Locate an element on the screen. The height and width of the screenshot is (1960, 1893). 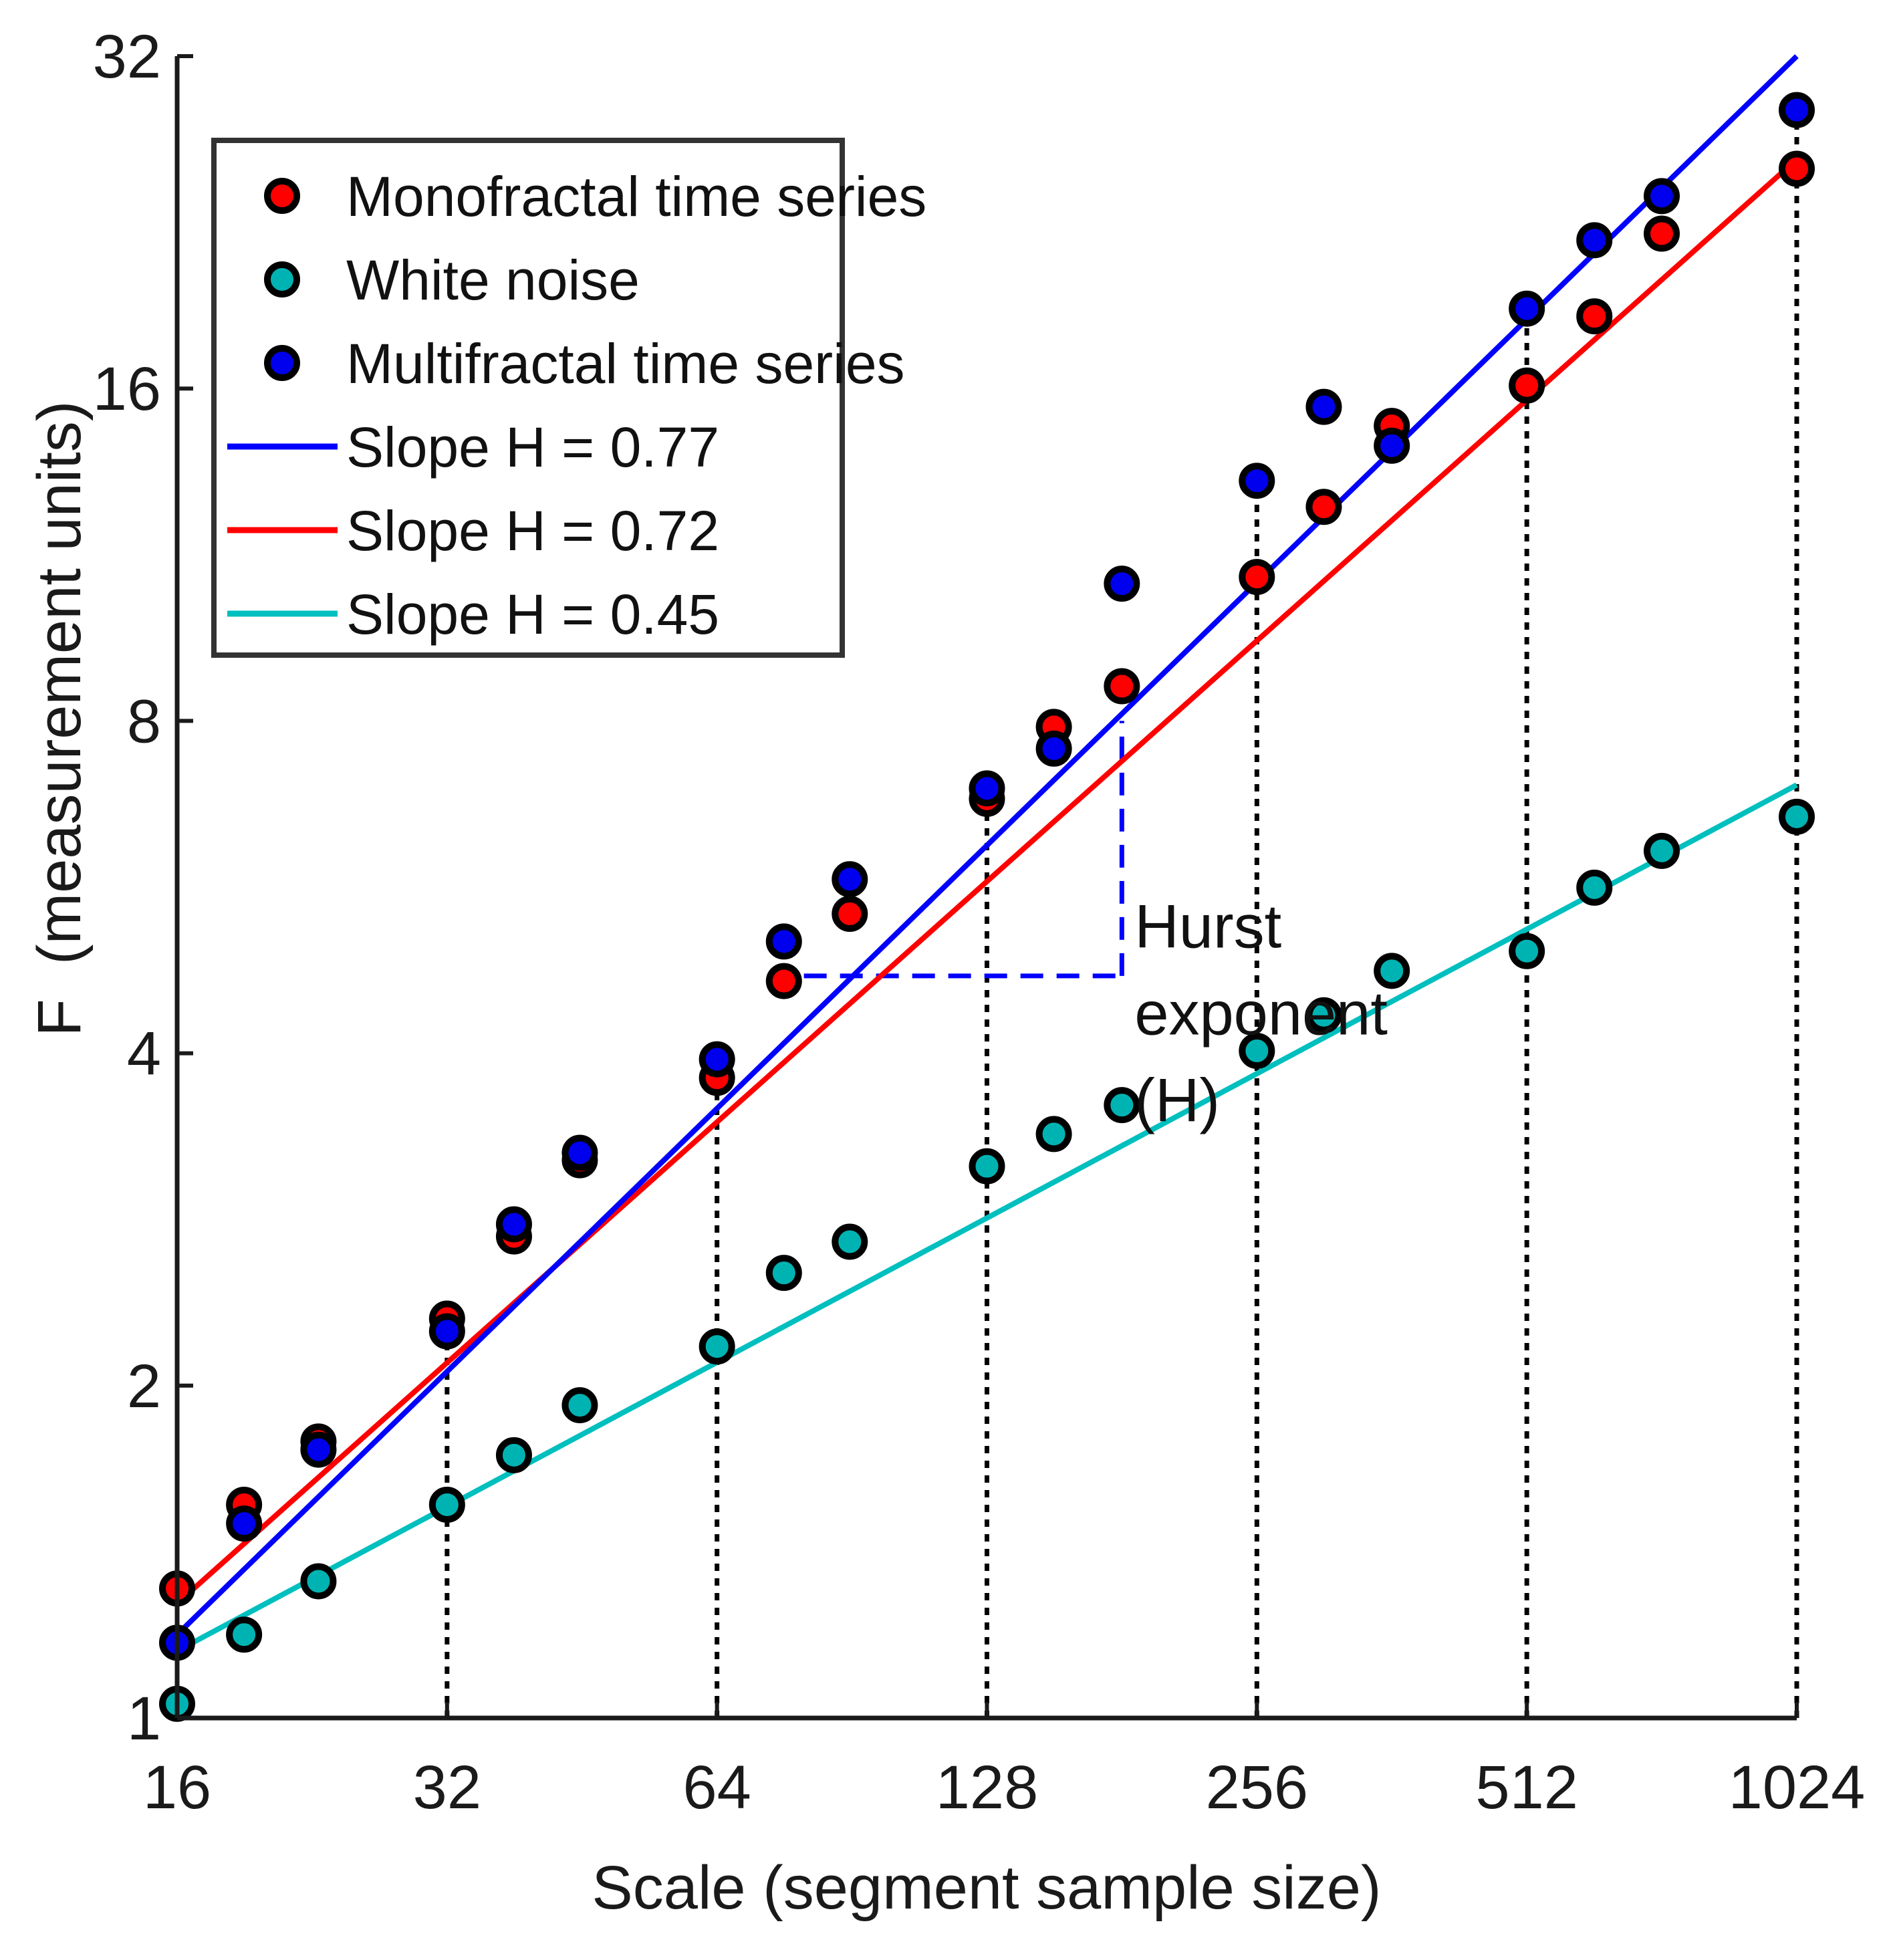
legend-label: Monofractal time series is located at coordinates (636, 196).